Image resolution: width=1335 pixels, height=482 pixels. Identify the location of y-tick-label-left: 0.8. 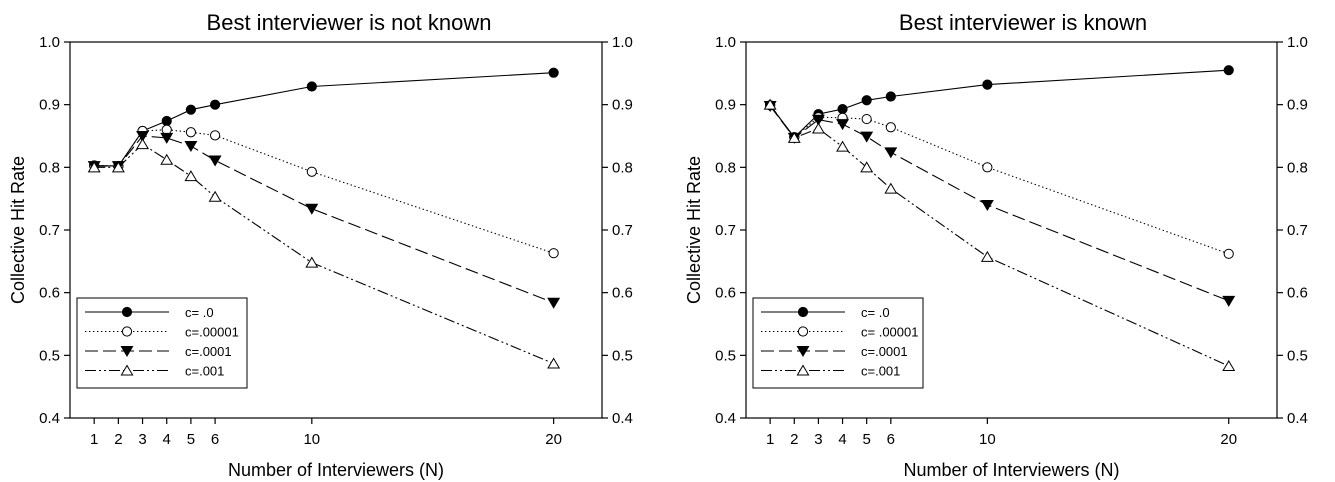
(49, 167).